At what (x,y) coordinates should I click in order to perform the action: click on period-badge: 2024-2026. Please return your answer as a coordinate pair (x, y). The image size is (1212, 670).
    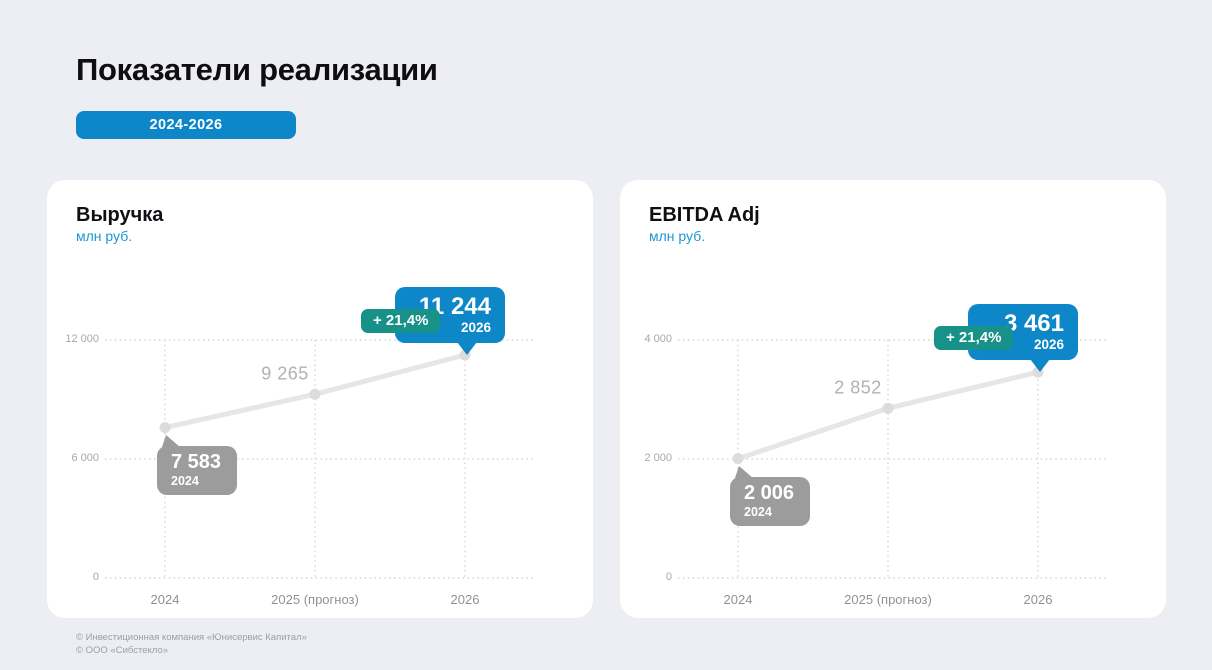
    Looking at the image, I should click on (186, 125).